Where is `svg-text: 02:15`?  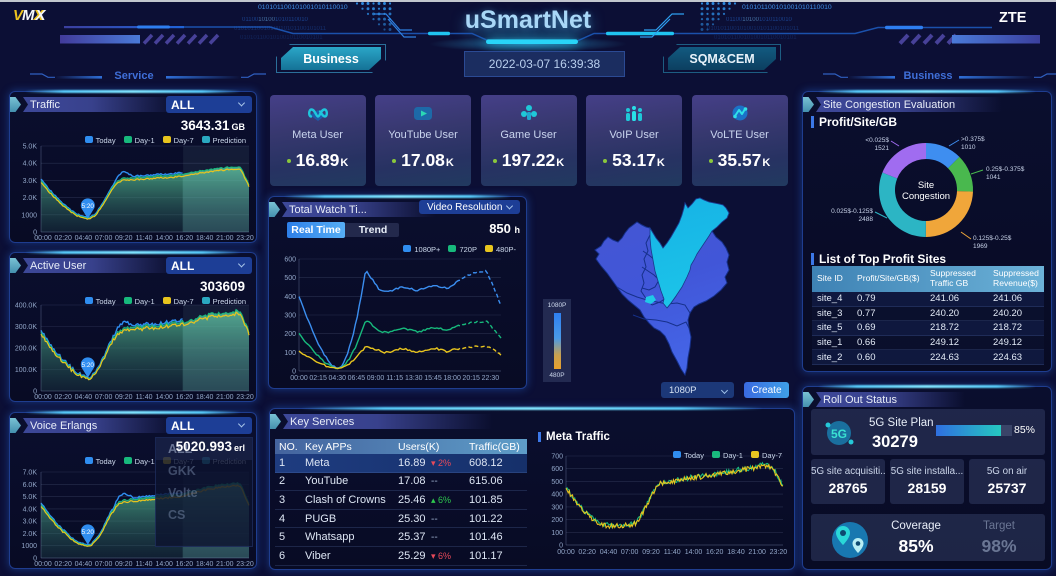 svg-text: 02:15 is located at coordinates (318, 378).